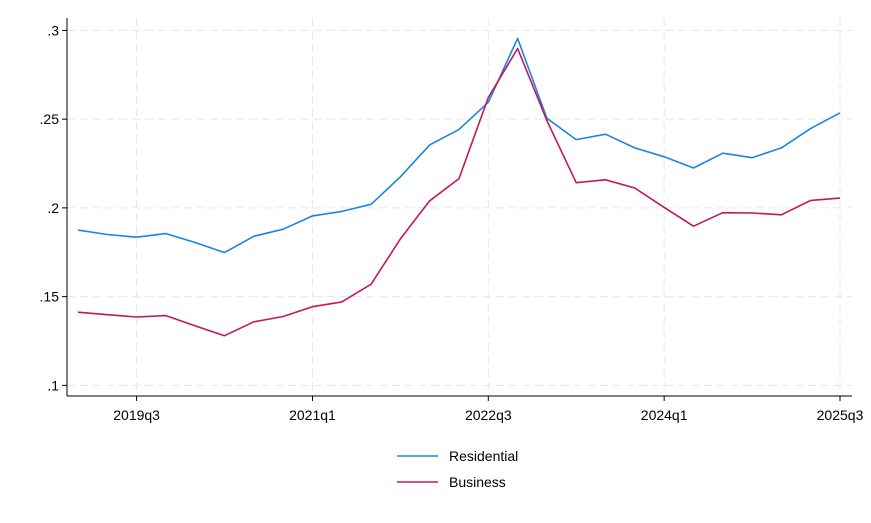  I want to click on x-tick-label: 2019q3, so click(136, 415).